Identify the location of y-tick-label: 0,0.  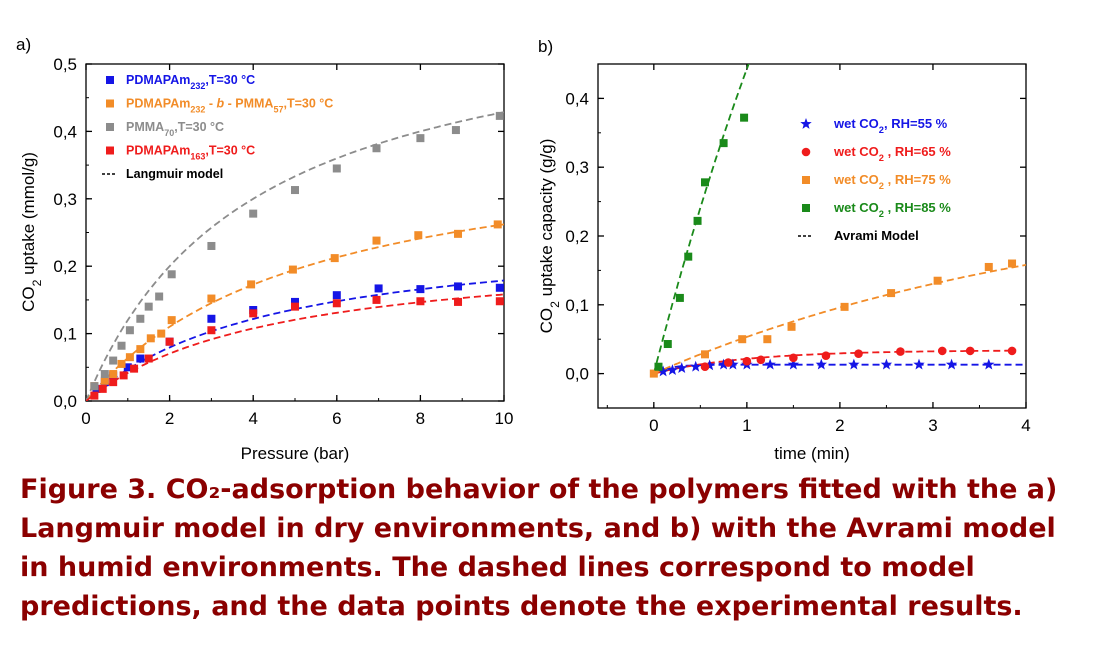
(65, 401).